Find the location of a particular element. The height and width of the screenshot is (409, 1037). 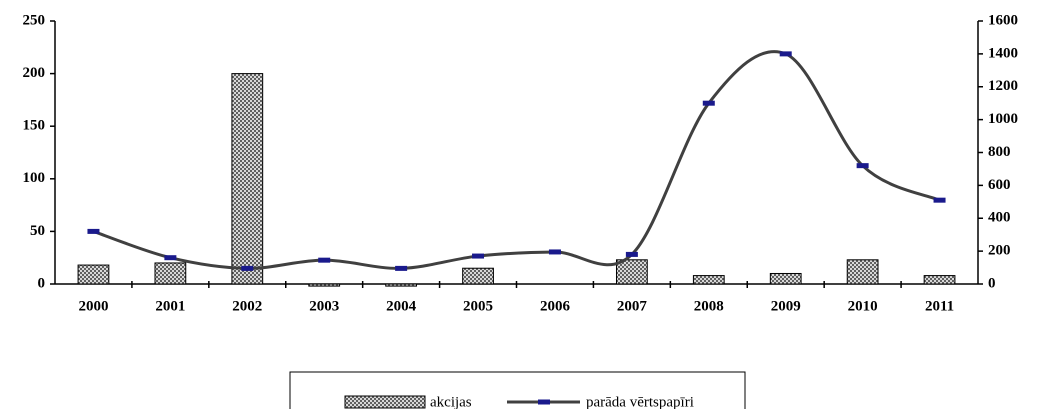

y2-tick-label: 1200 is located at coordinates (1003, 86).